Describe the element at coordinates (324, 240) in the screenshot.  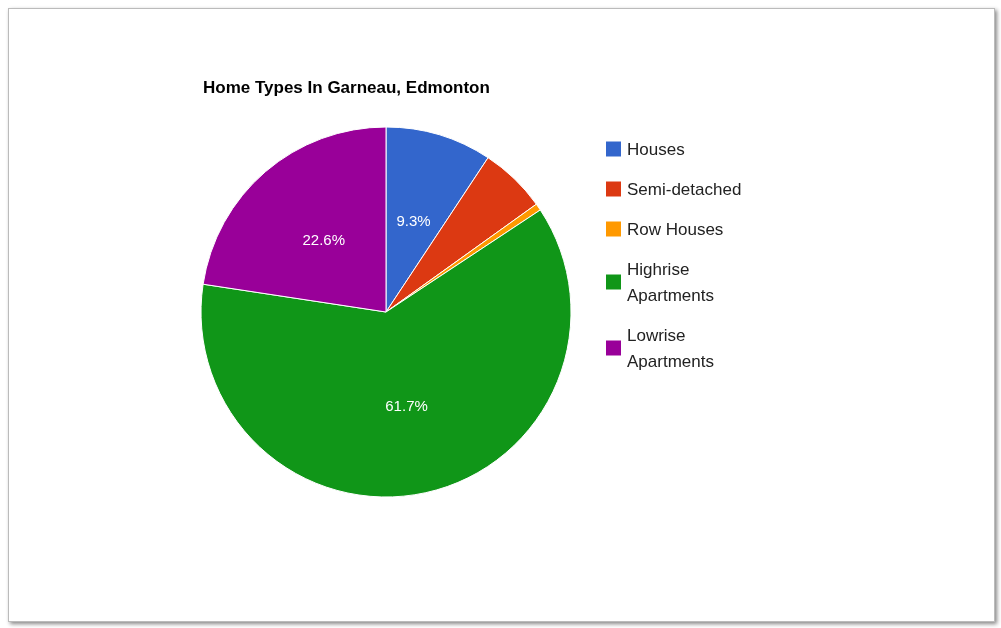
I see `data-label: 22.6%` at that location.